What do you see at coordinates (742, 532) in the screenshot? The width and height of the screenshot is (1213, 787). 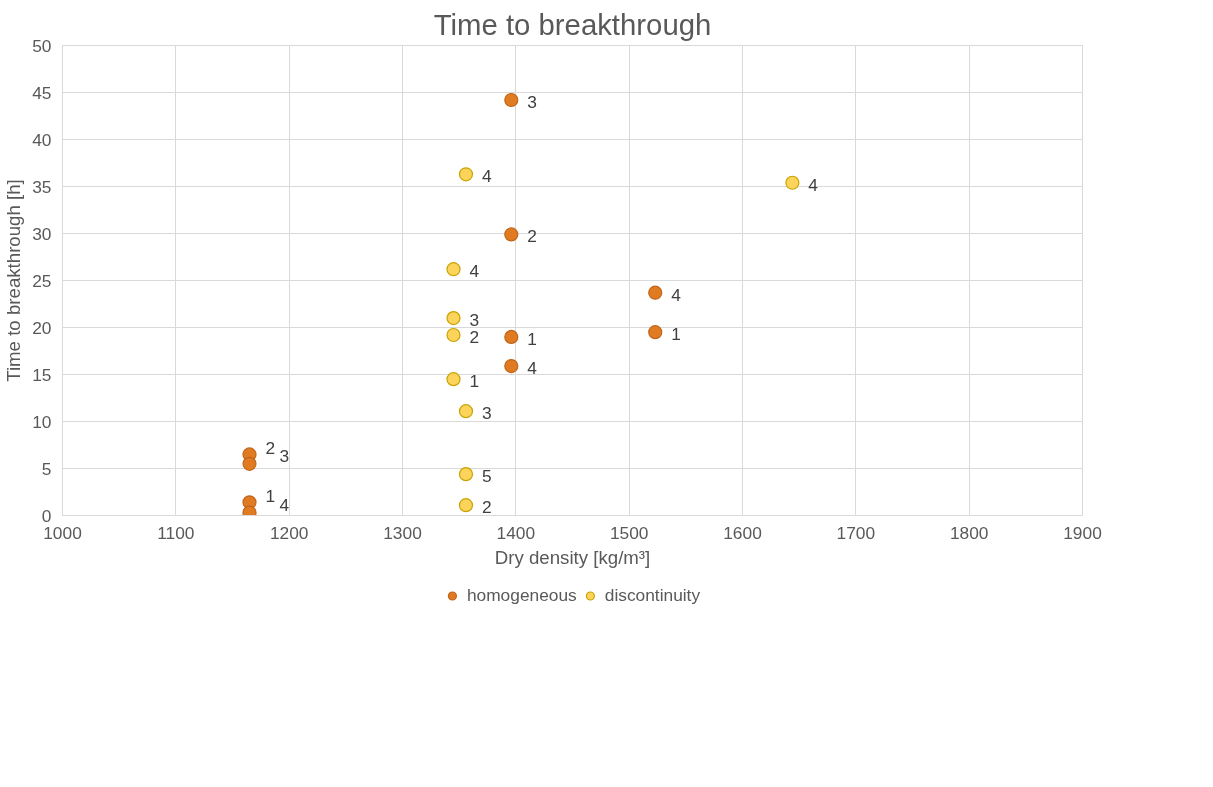 I see `x-tick-label: 1600` at bounding box center [742, 532].